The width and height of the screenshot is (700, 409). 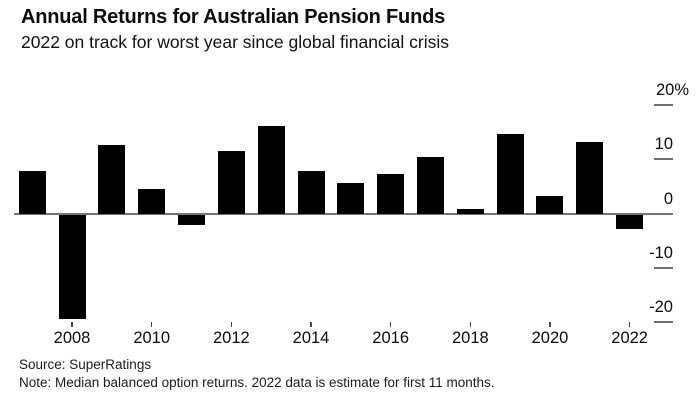 I want to click on y-axis-label--20: -20, so click(x=661, y=306).